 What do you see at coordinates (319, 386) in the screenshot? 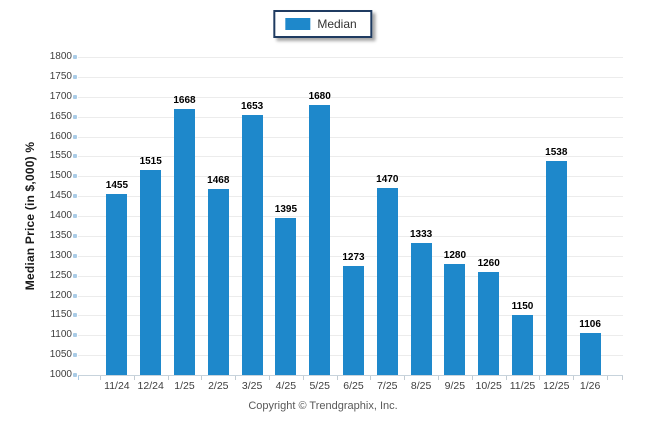
I see `x-tick-label: 5/25` at bounding box center [319, 386].